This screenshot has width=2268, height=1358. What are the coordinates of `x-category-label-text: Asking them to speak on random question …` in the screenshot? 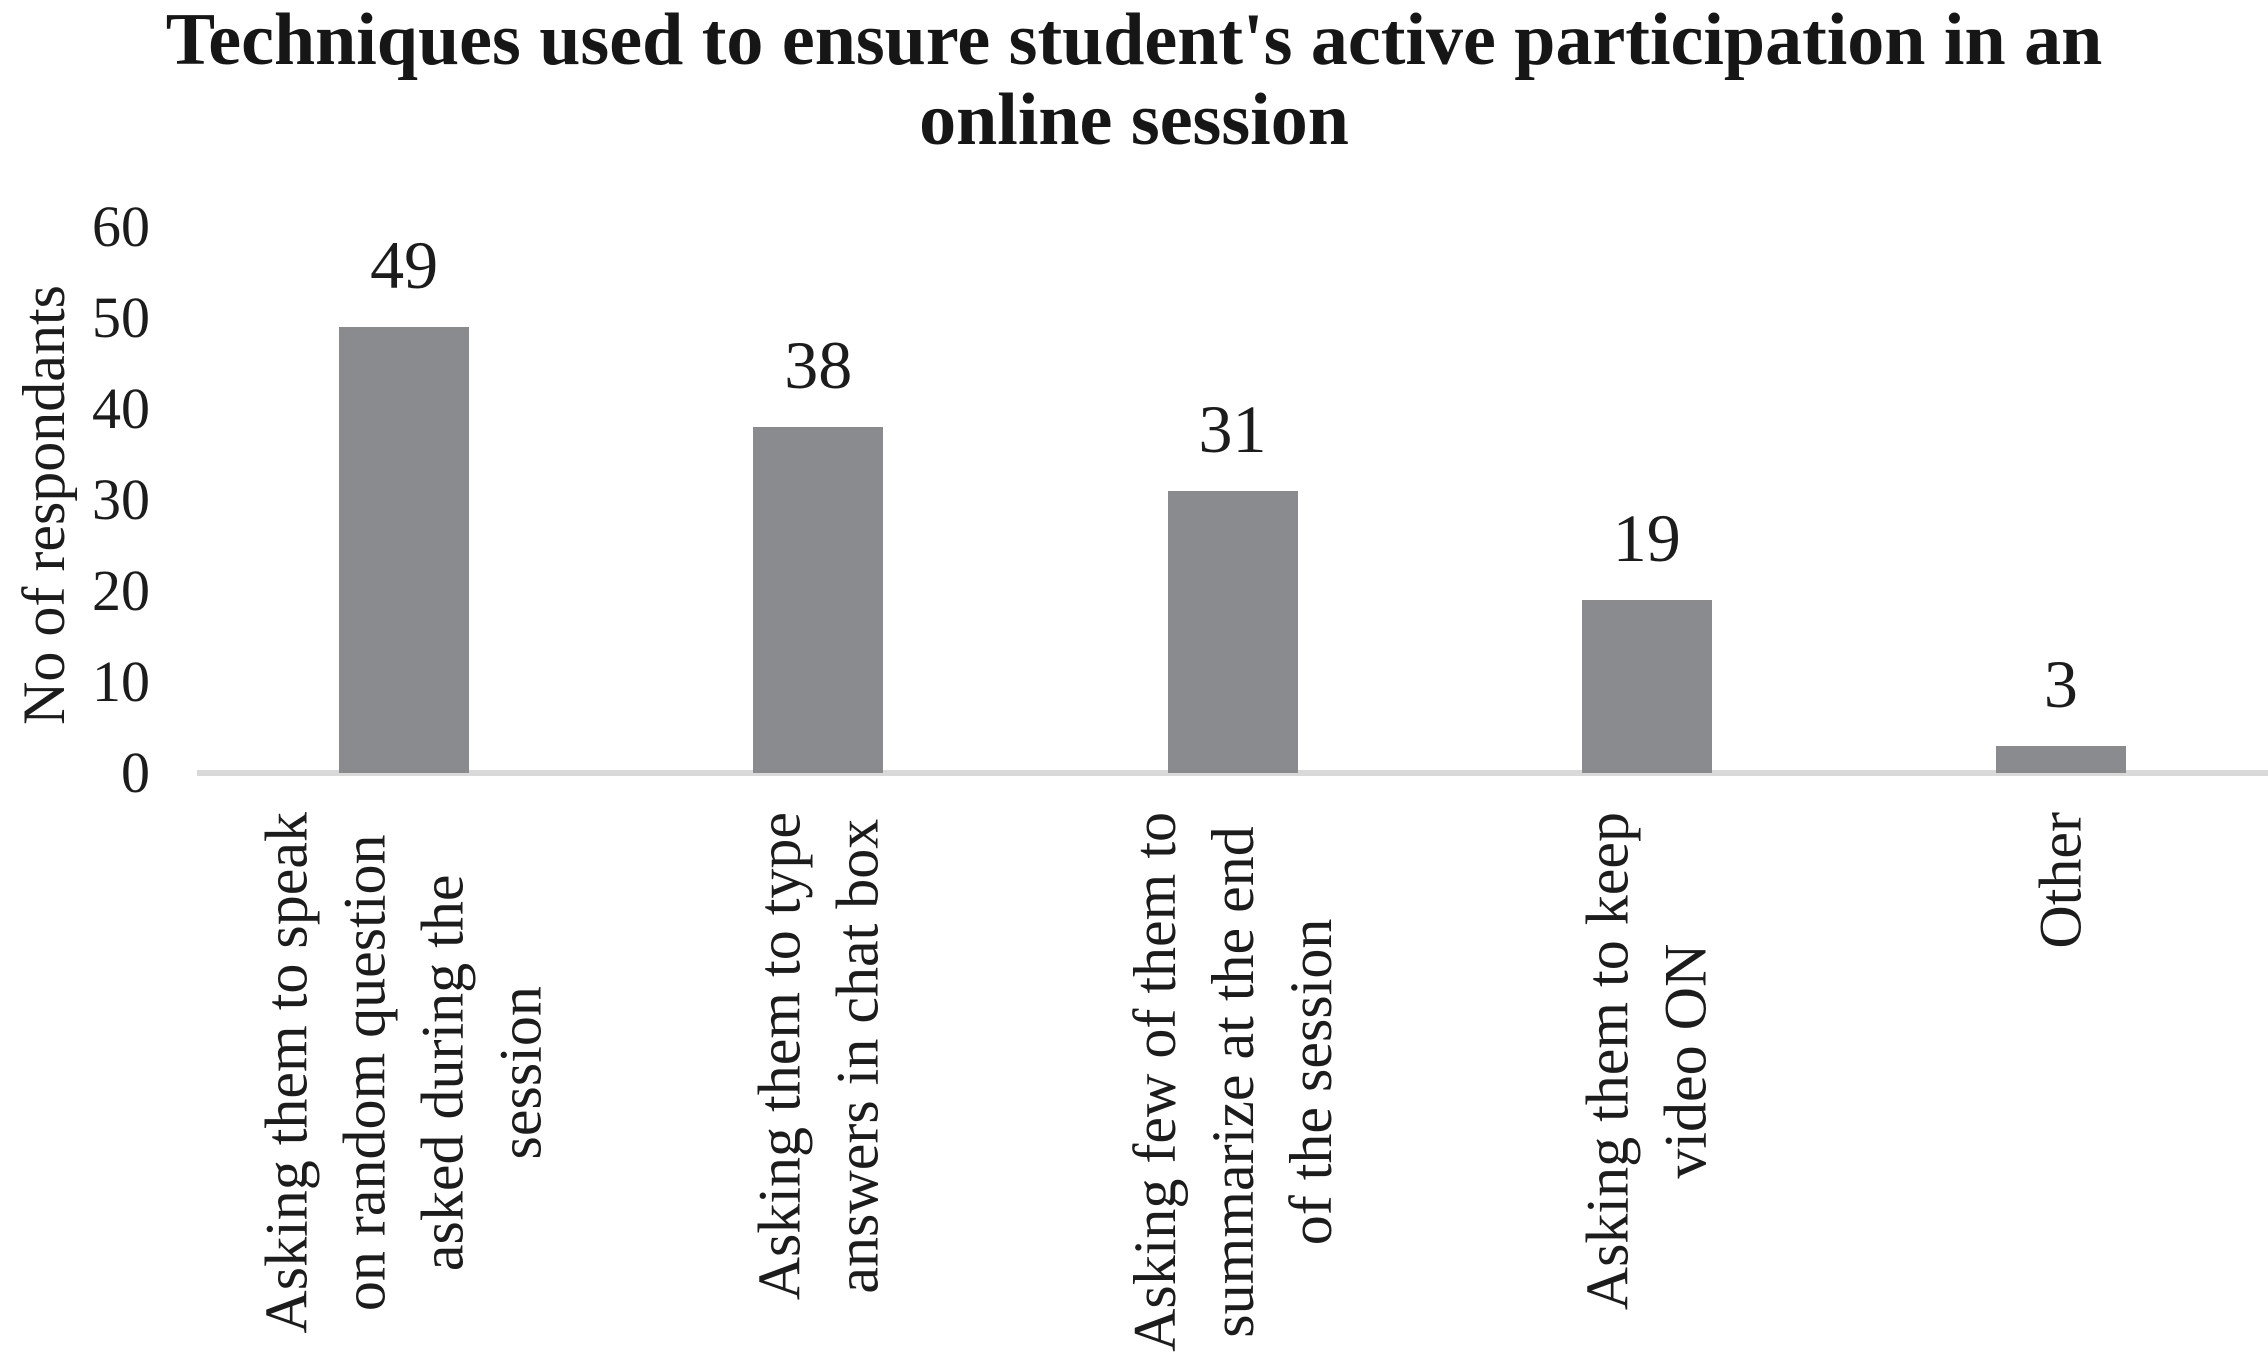 It's located at (404, 1073).